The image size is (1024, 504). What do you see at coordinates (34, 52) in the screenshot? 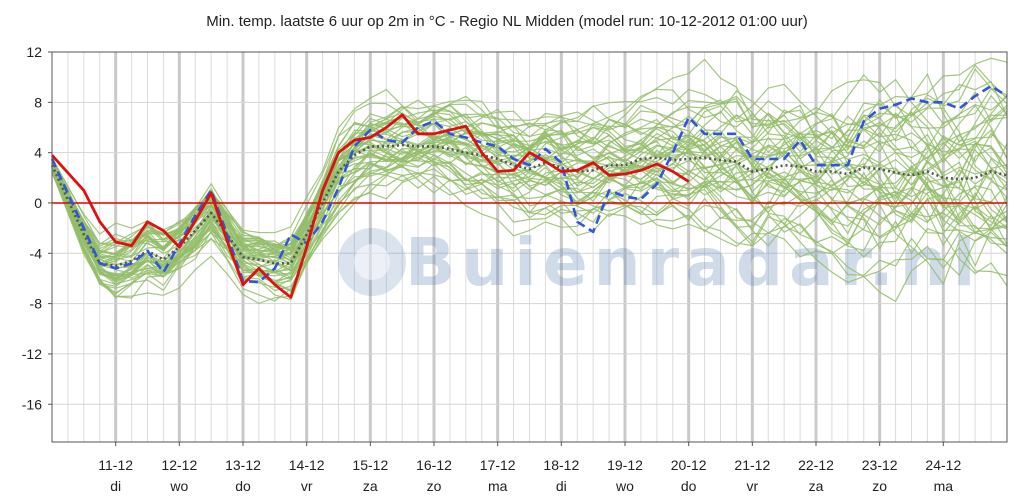
I see `y-tick-label: 12` at bounding box center [34, 52].